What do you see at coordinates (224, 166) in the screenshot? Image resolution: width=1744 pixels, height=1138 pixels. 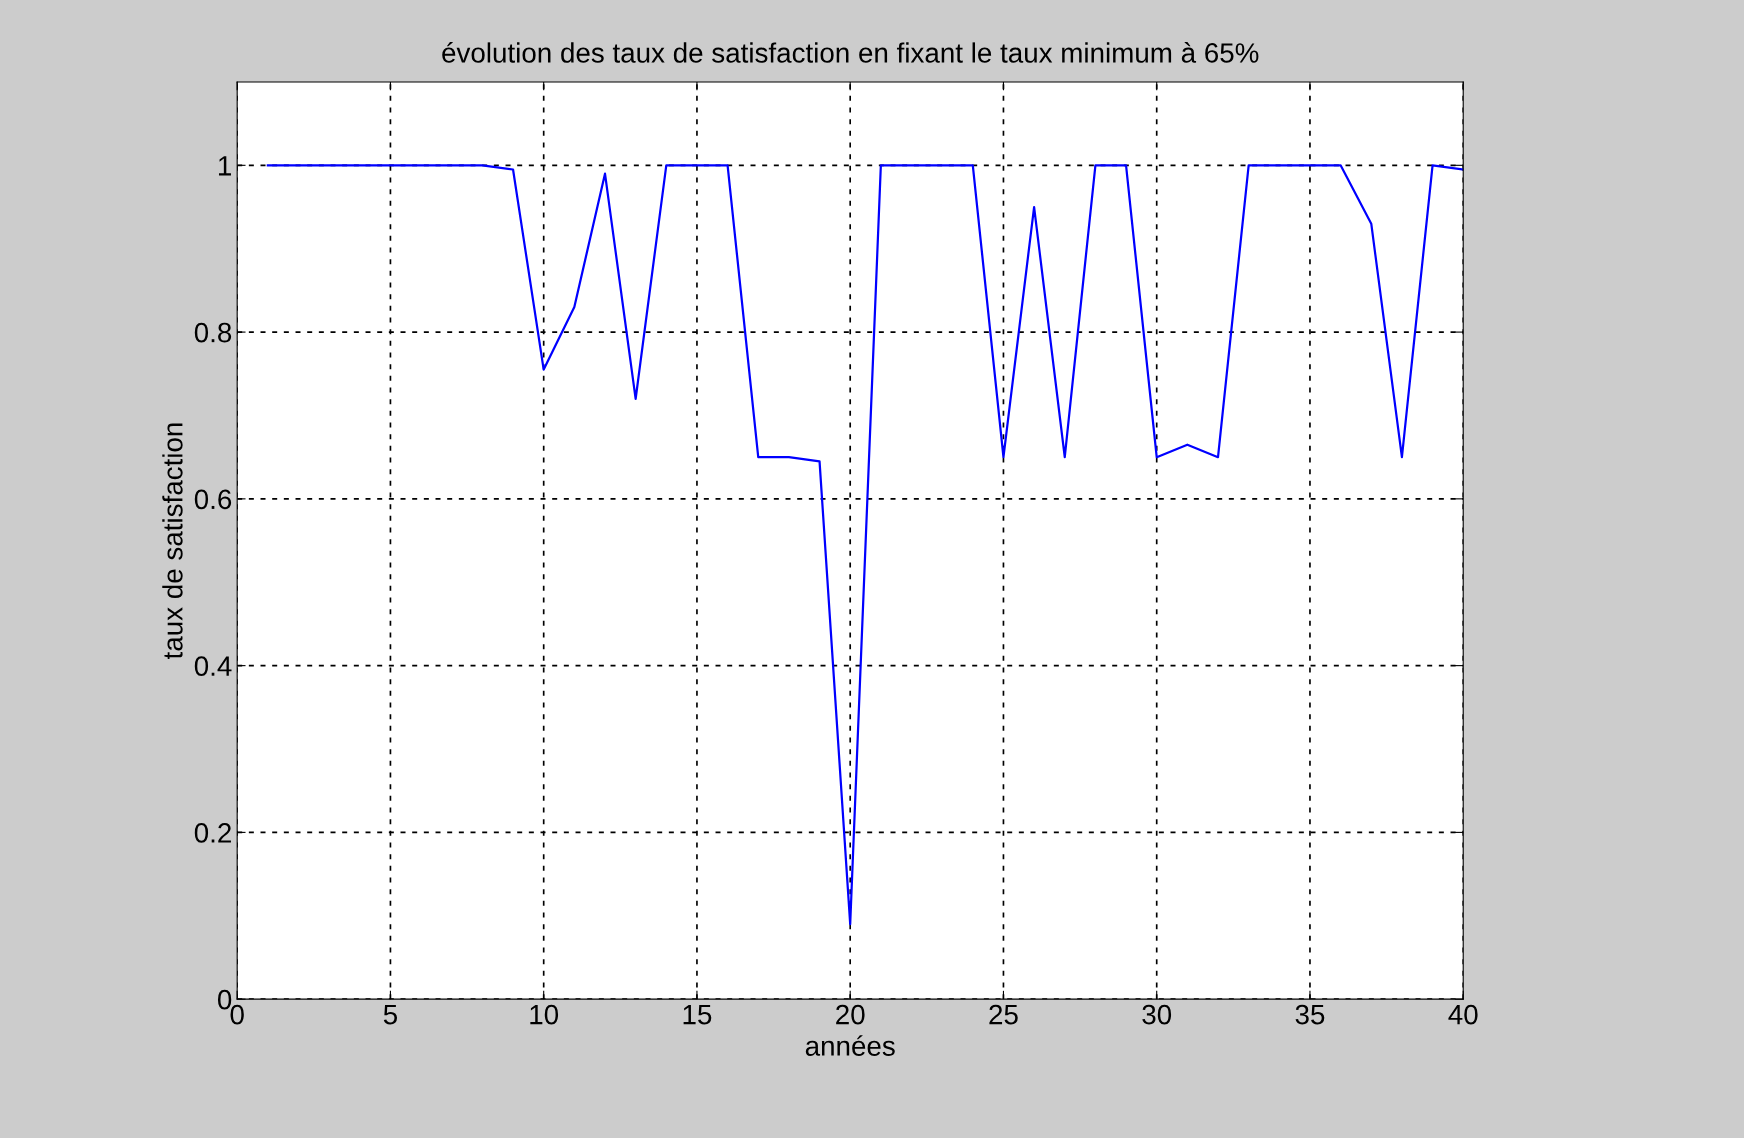 I see `y-tick-label: 1` at bounding box center [224, 166].